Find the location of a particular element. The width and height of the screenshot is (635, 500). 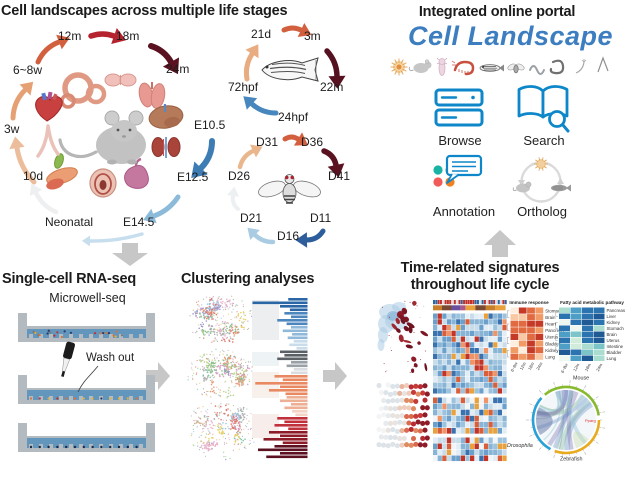

search-icon is located at coordinates (543, 109).